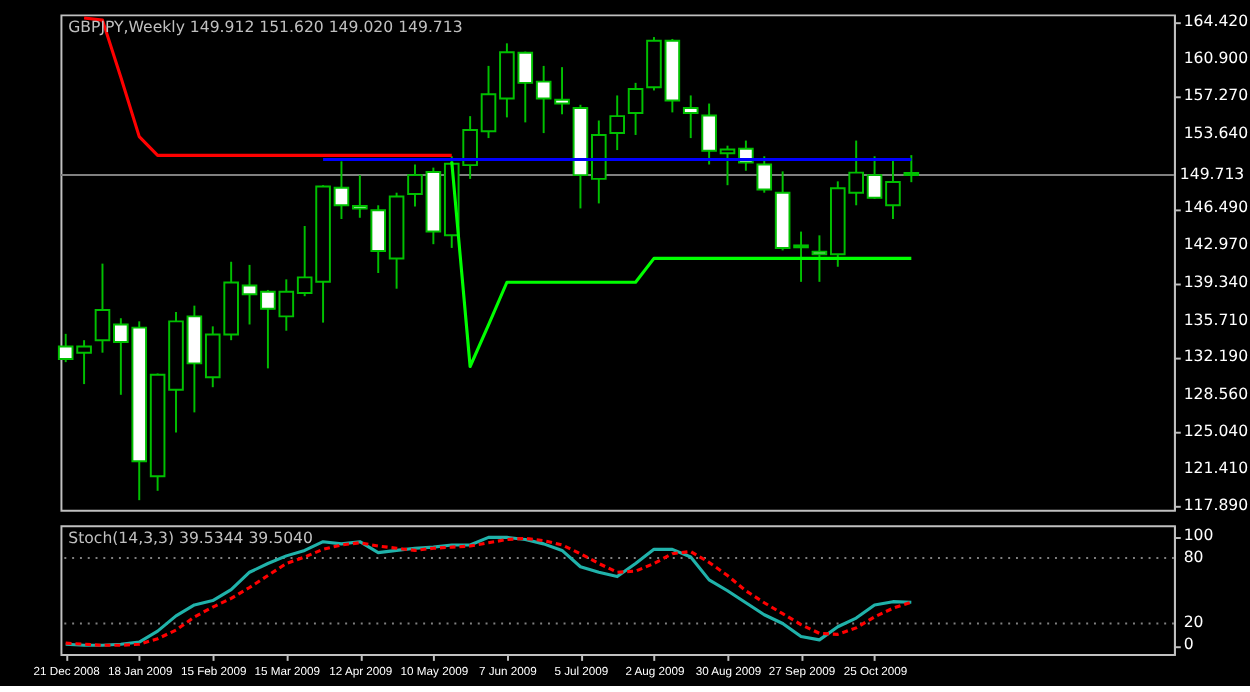  I want to click on y-tick-label: 146.490, so click(1216, 207).